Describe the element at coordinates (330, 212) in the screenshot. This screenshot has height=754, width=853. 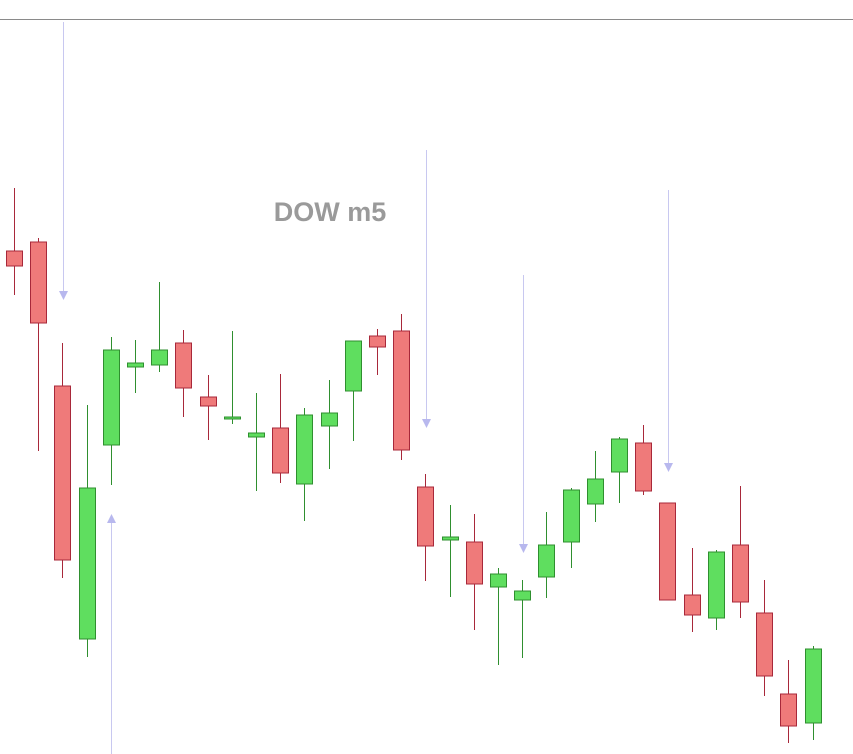
I see `chart-title: DOW m5` at that location.